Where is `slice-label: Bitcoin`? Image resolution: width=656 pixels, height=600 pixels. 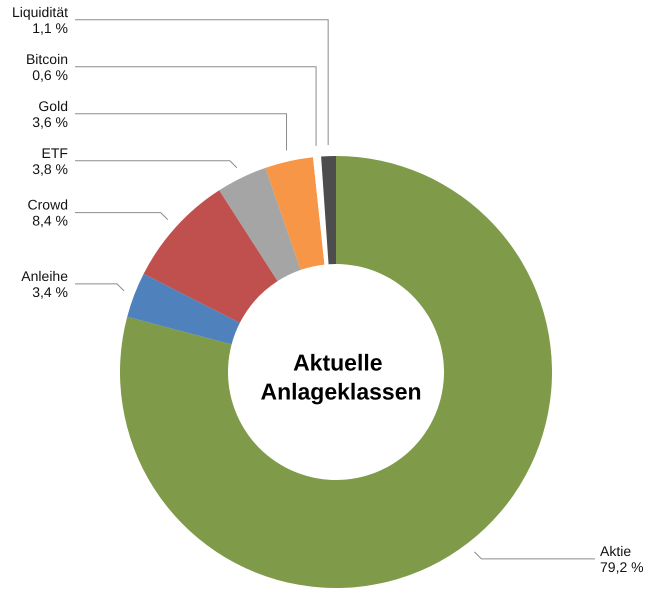 slice-label: Bitcoin is located at coordinates (47, 58).